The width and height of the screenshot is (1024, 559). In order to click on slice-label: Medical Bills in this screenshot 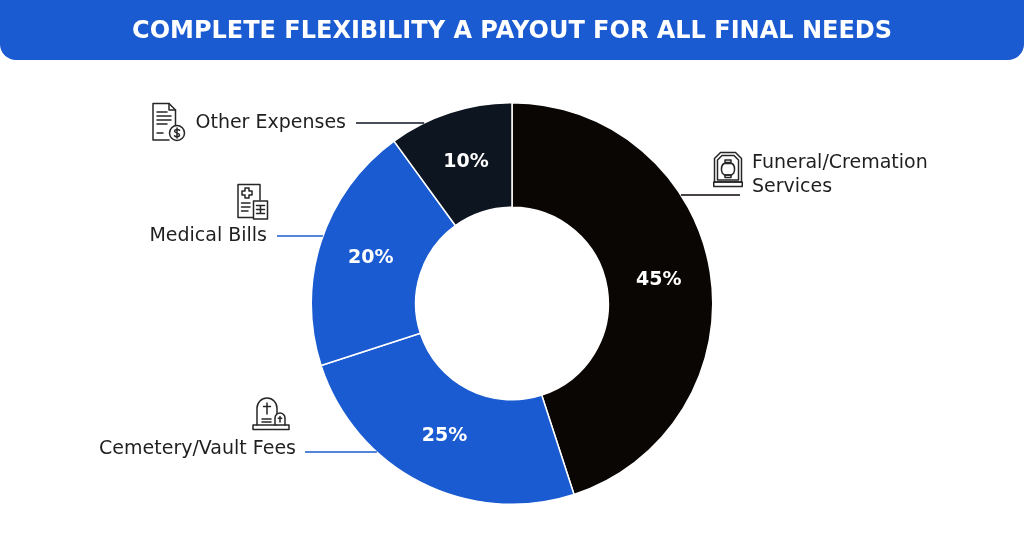, I will do `click(208, 233)`.